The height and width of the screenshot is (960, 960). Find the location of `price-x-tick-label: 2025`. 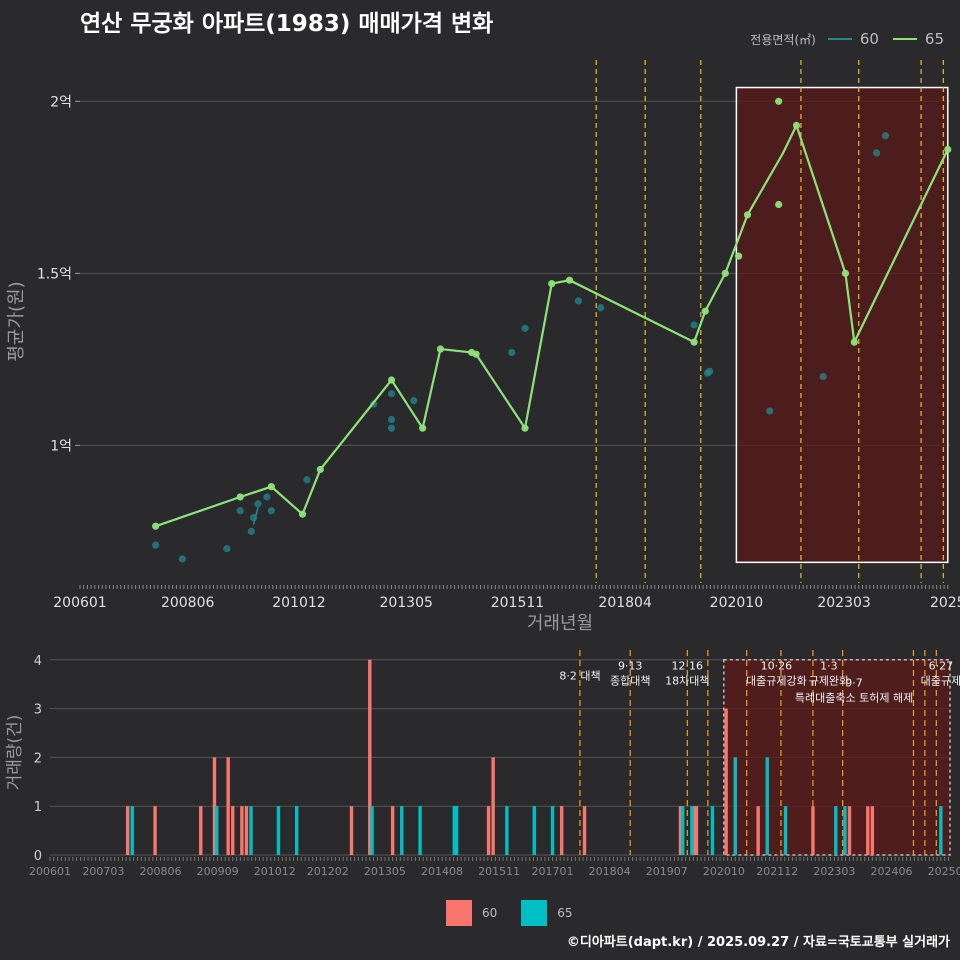

price-x-tick-label: 2025 is located at coordinates (945, 603).